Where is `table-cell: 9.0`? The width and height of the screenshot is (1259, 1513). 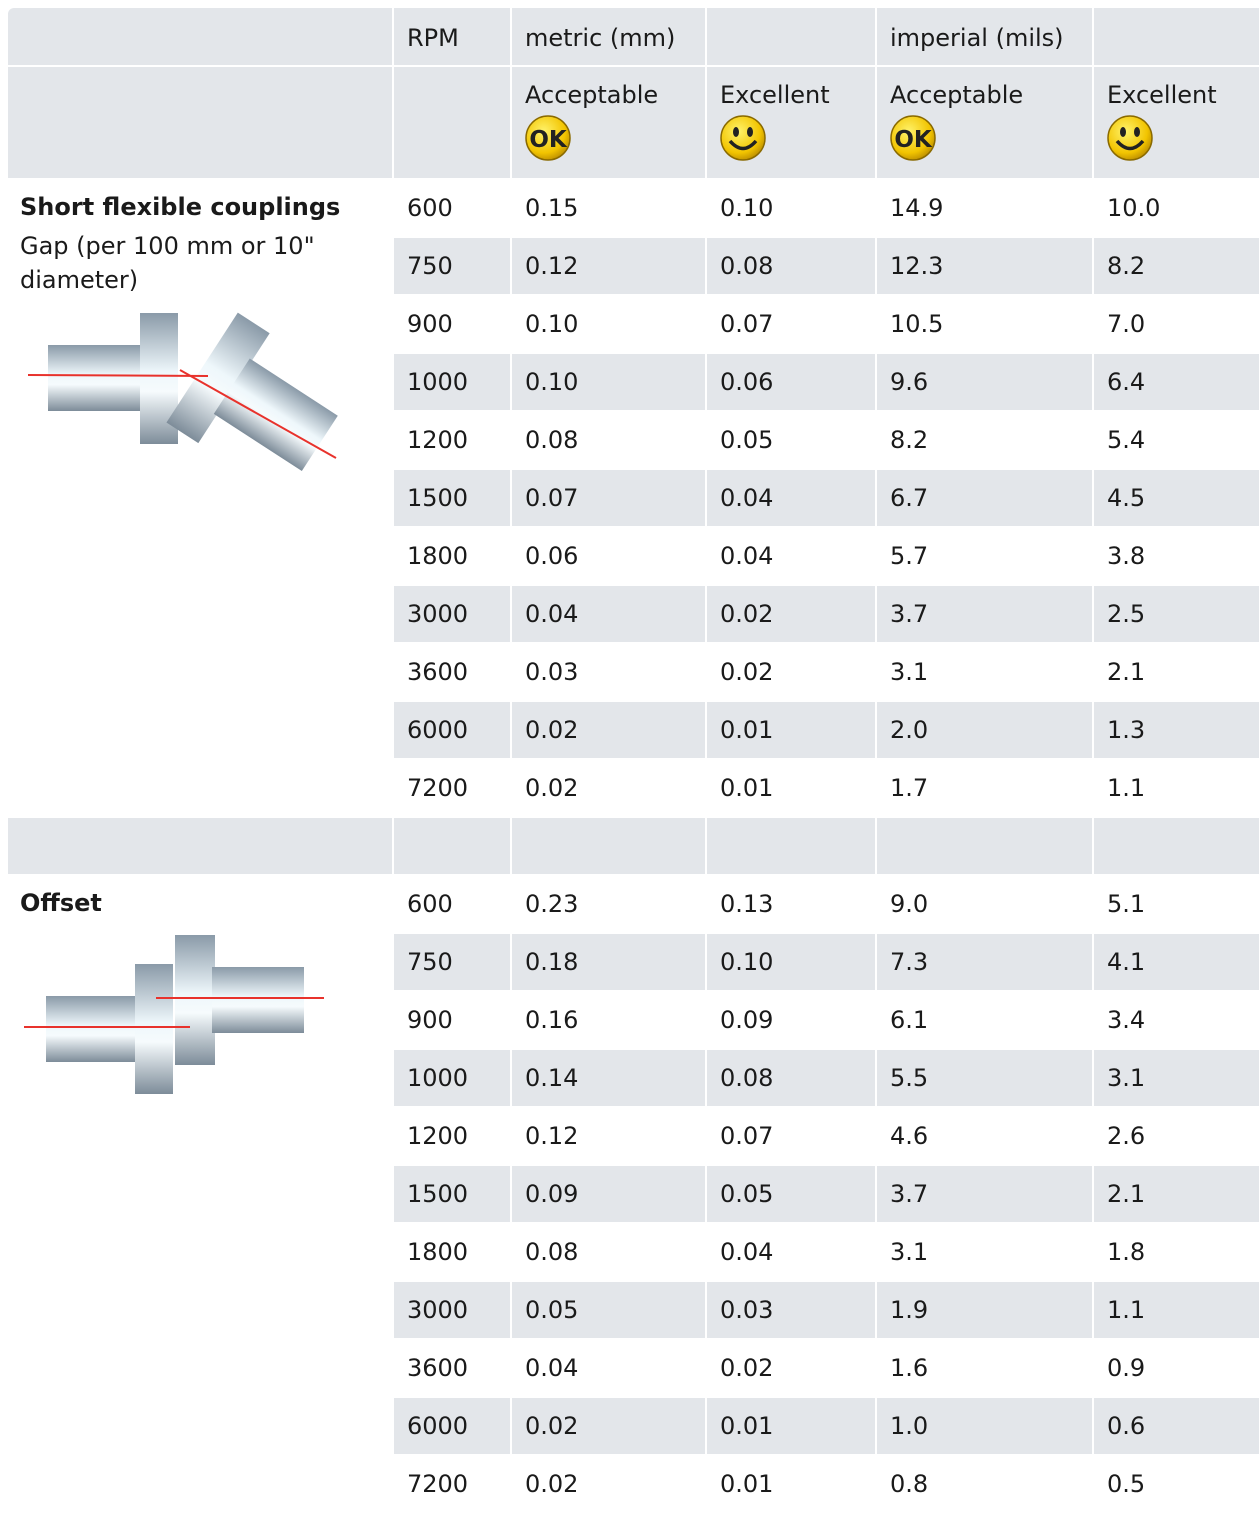
table-cell: 9.0 is located at coordinates (984, 904).